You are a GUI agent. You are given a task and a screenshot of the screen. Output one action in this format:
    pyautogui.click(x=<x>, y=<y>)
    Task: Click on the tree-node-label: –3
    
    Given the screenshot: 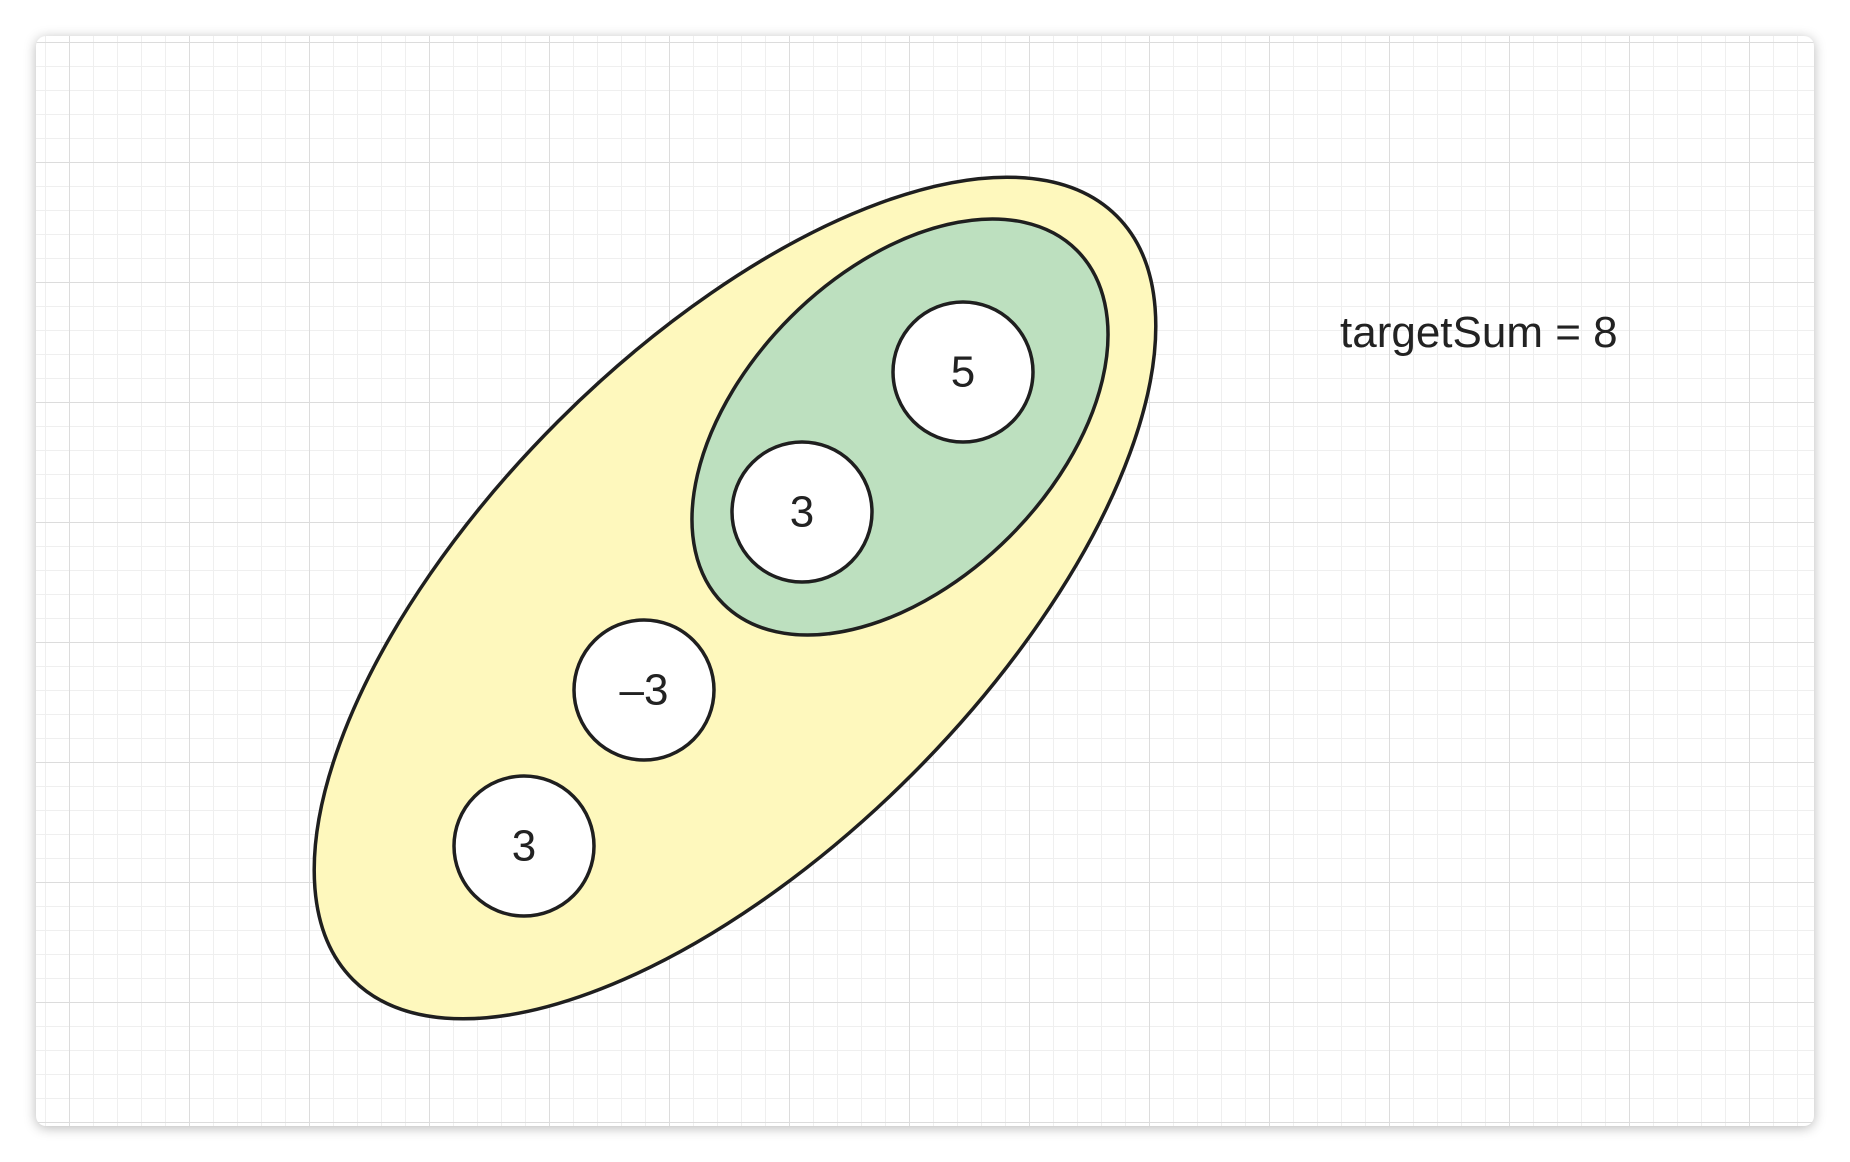 What is the action you would take?
    pyautogui.click(x=644, y=690)
    